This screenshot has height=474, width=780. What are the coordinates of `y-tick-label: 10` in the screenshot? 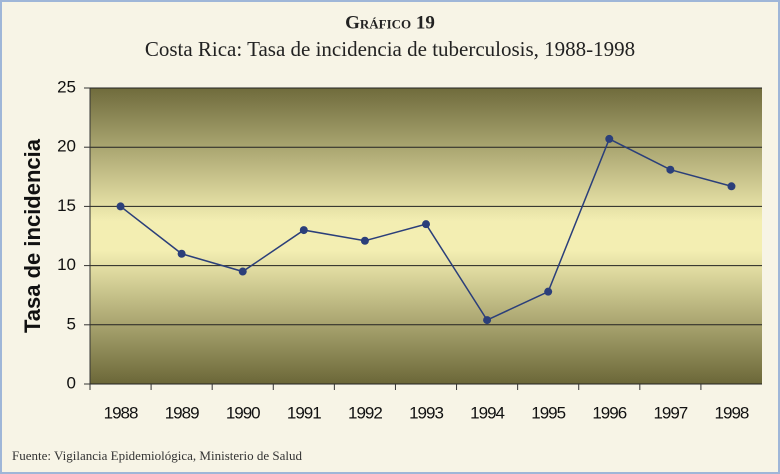 It's located at (66, 264).